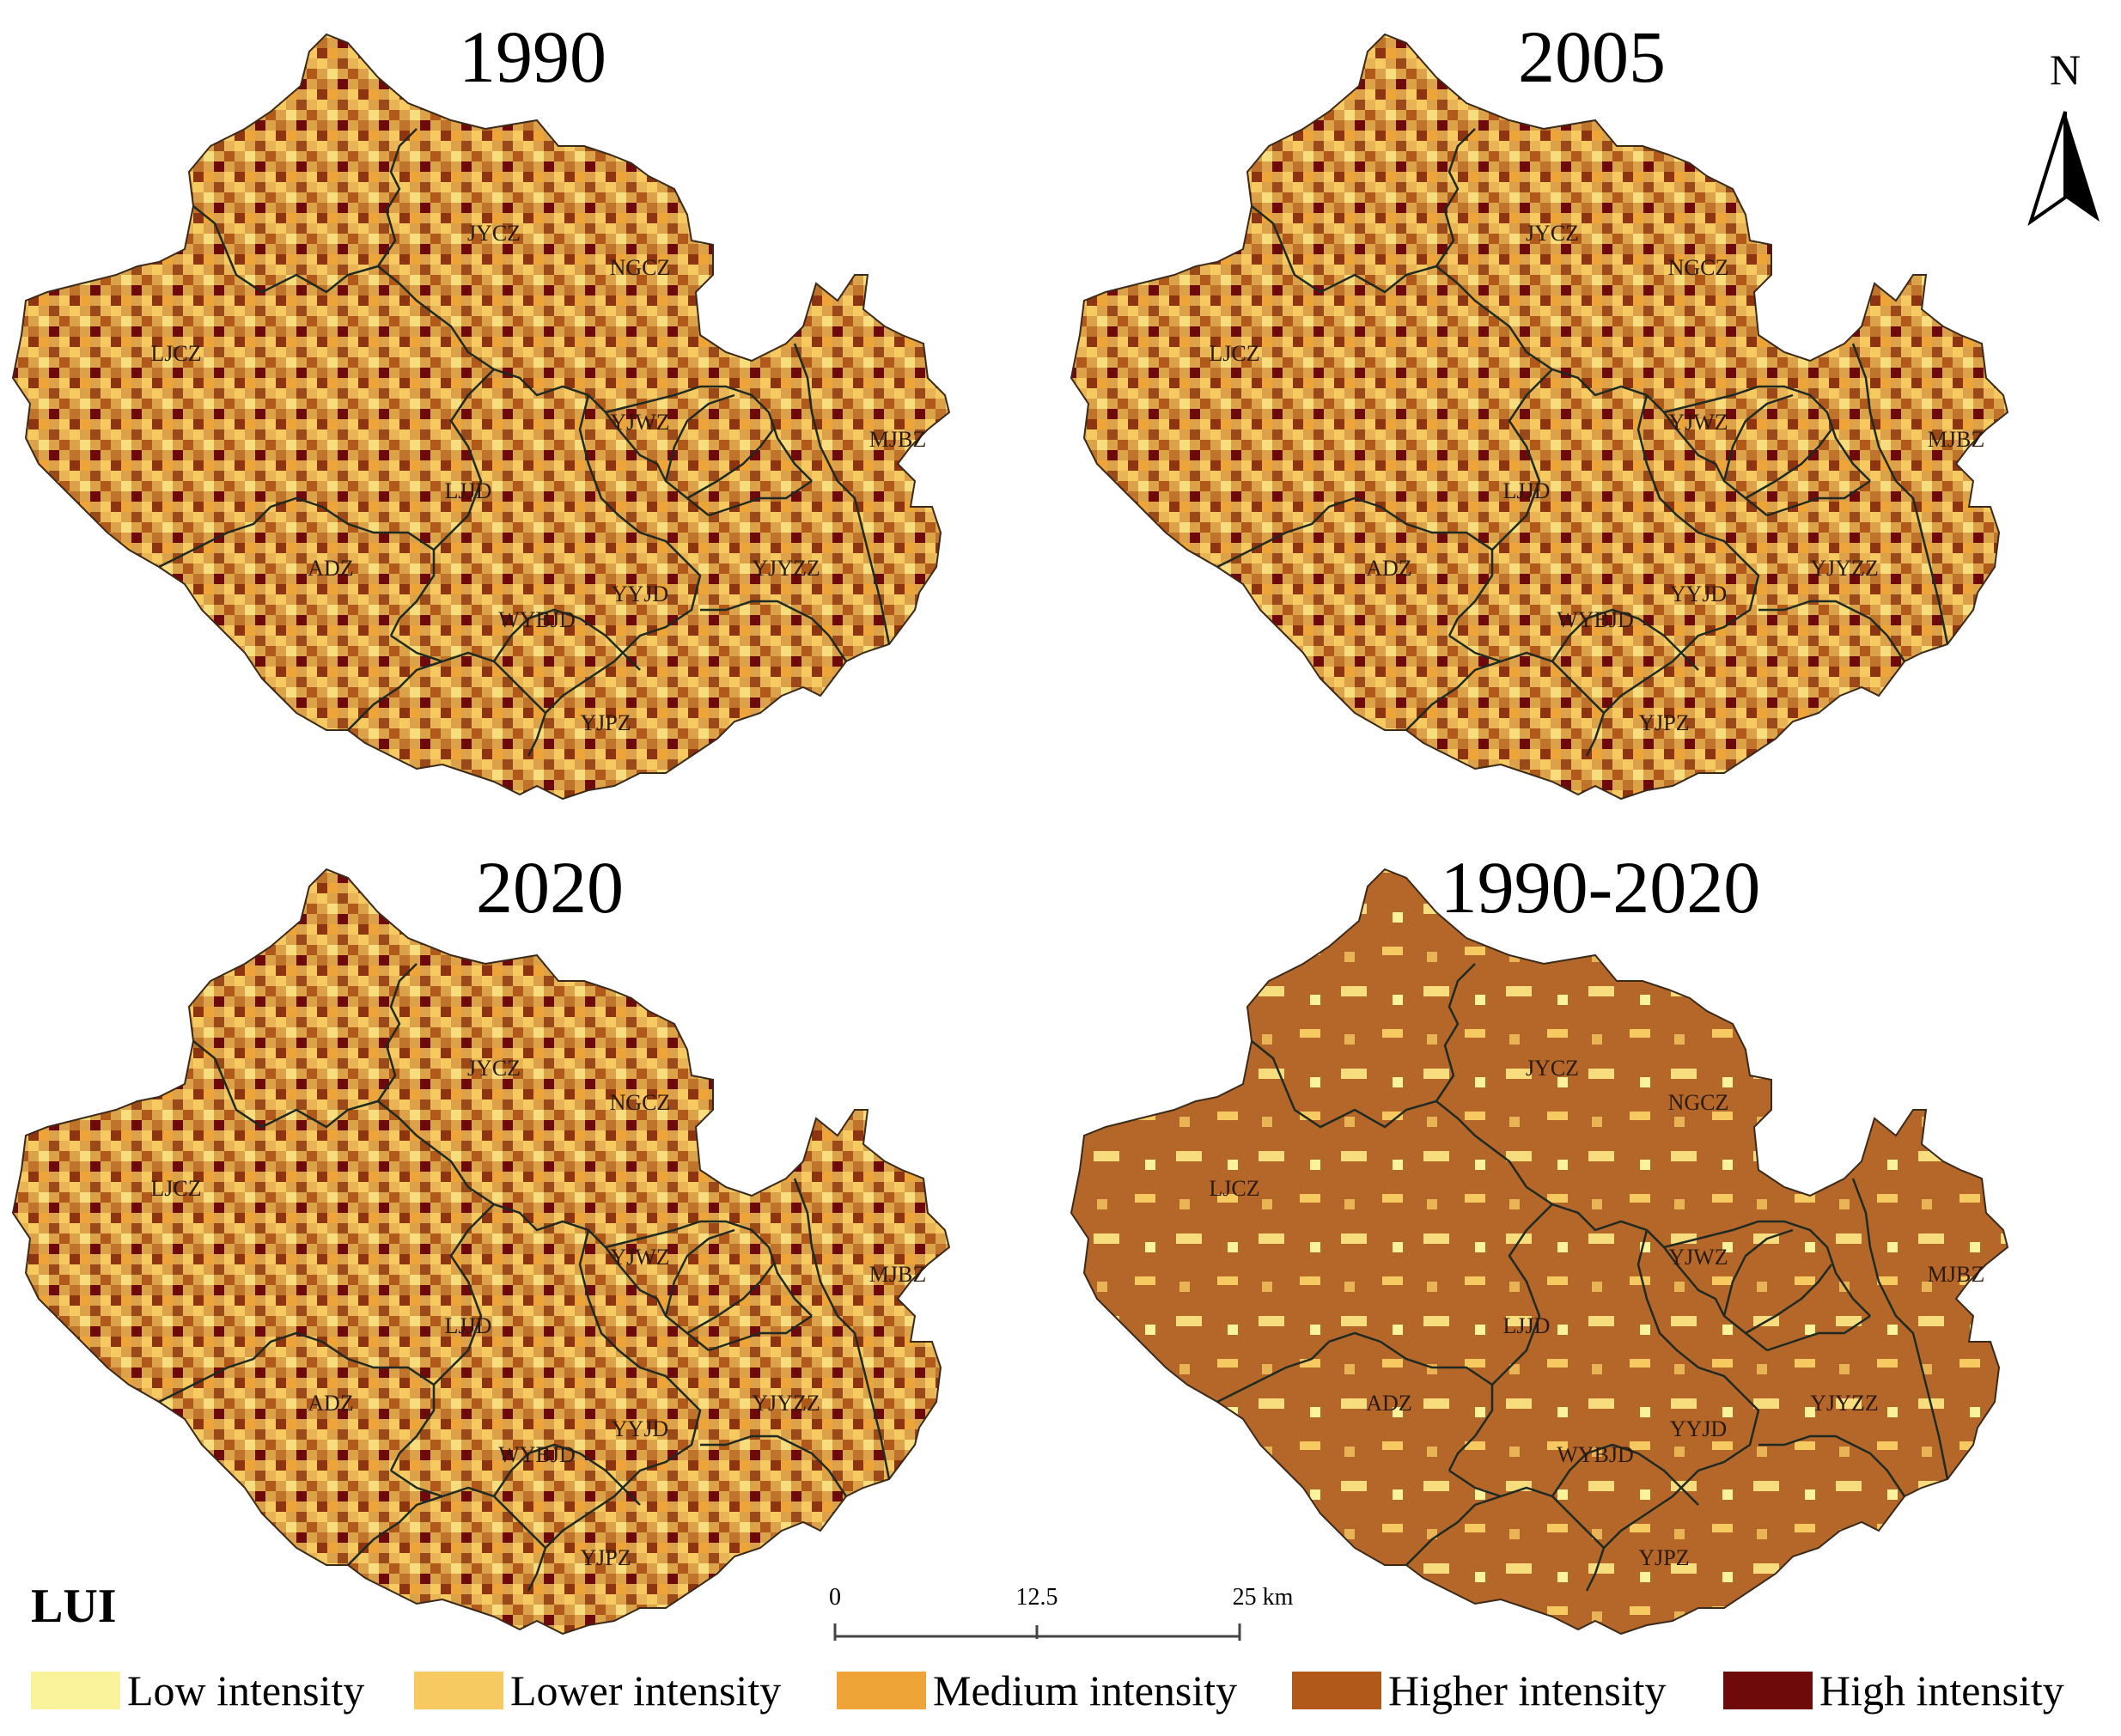 The height and width of the screenshot is (1736, 2121). What do you see at coordinates (1336, 1691) in the screenshot?
I see `legend-swatch-higher` at bounding box center [1336, 1691].